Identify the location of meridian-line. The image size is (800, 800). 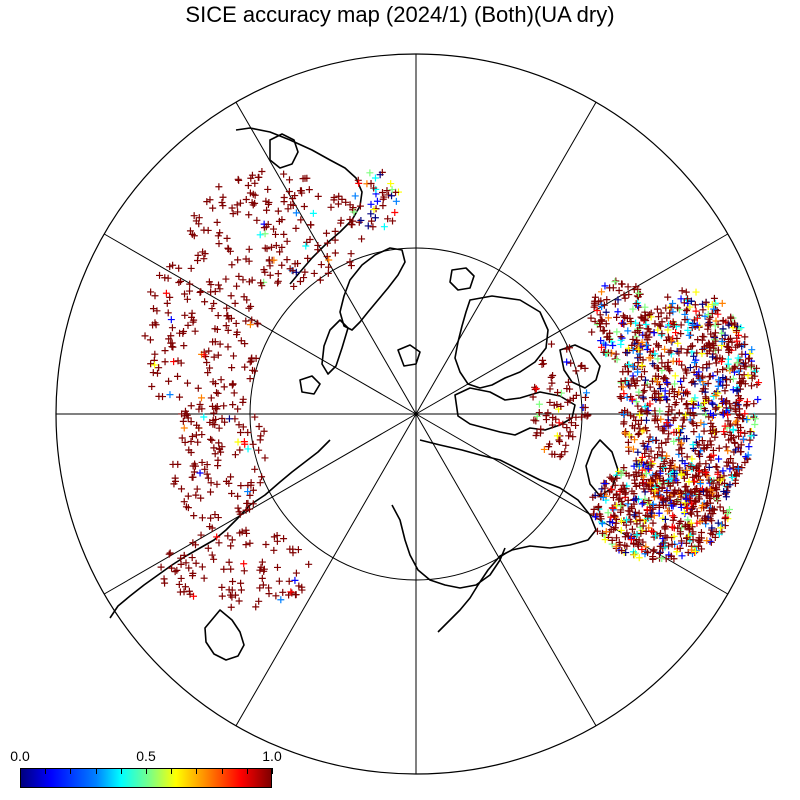
(326, 258).